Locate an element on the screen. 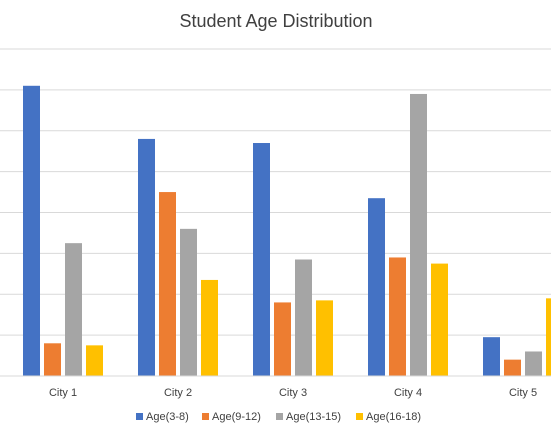 The image size is (551, 431). legend-label: Age(9-12) is located at coordinates (236, 417).